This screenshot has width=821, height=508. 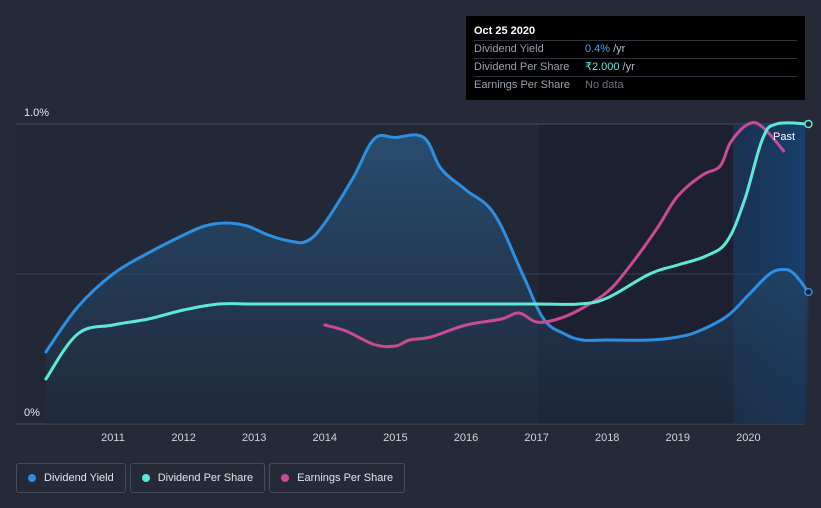 I want to click on x-axis: 2011 2012 2013 2014 2015 2016 2017 2018 2019 2020, so click(x=430, y=438).